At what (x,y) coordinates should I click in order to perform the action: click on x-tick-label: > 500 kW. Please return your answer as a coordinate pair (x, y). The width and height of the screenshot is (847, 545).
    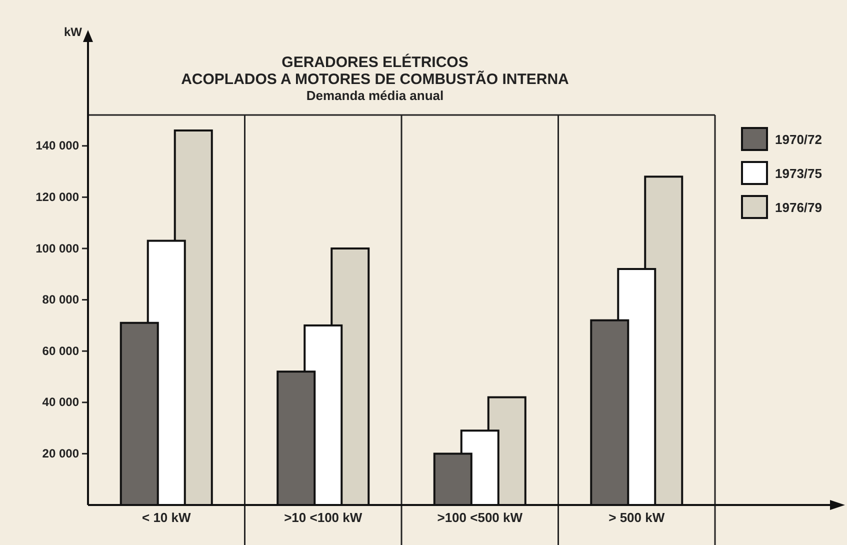
    Looking at the image, I should click on (637, 517).